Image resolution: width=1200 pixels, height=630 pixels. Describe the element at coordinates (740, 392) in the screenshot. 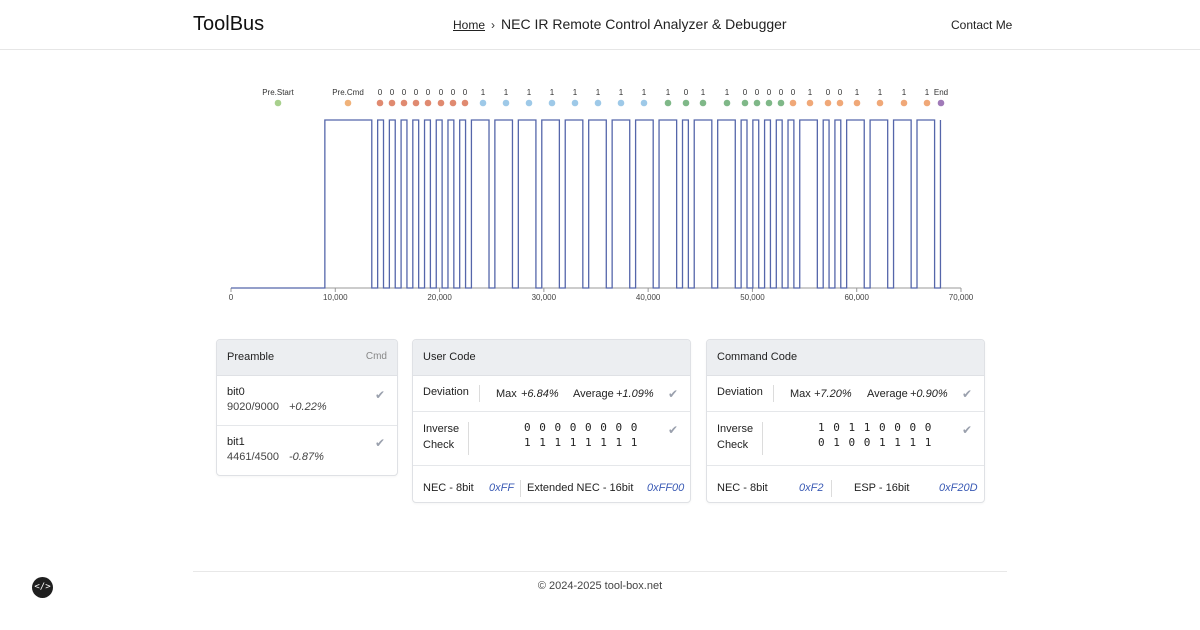

I see `deviation-label: Deviation` at that location.